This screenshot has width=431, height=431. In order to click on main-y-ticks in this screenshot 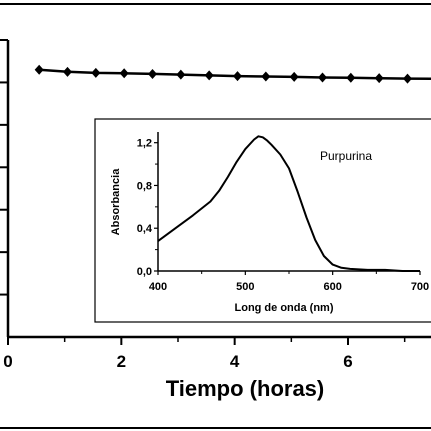, I will do `click(4, 167)`.